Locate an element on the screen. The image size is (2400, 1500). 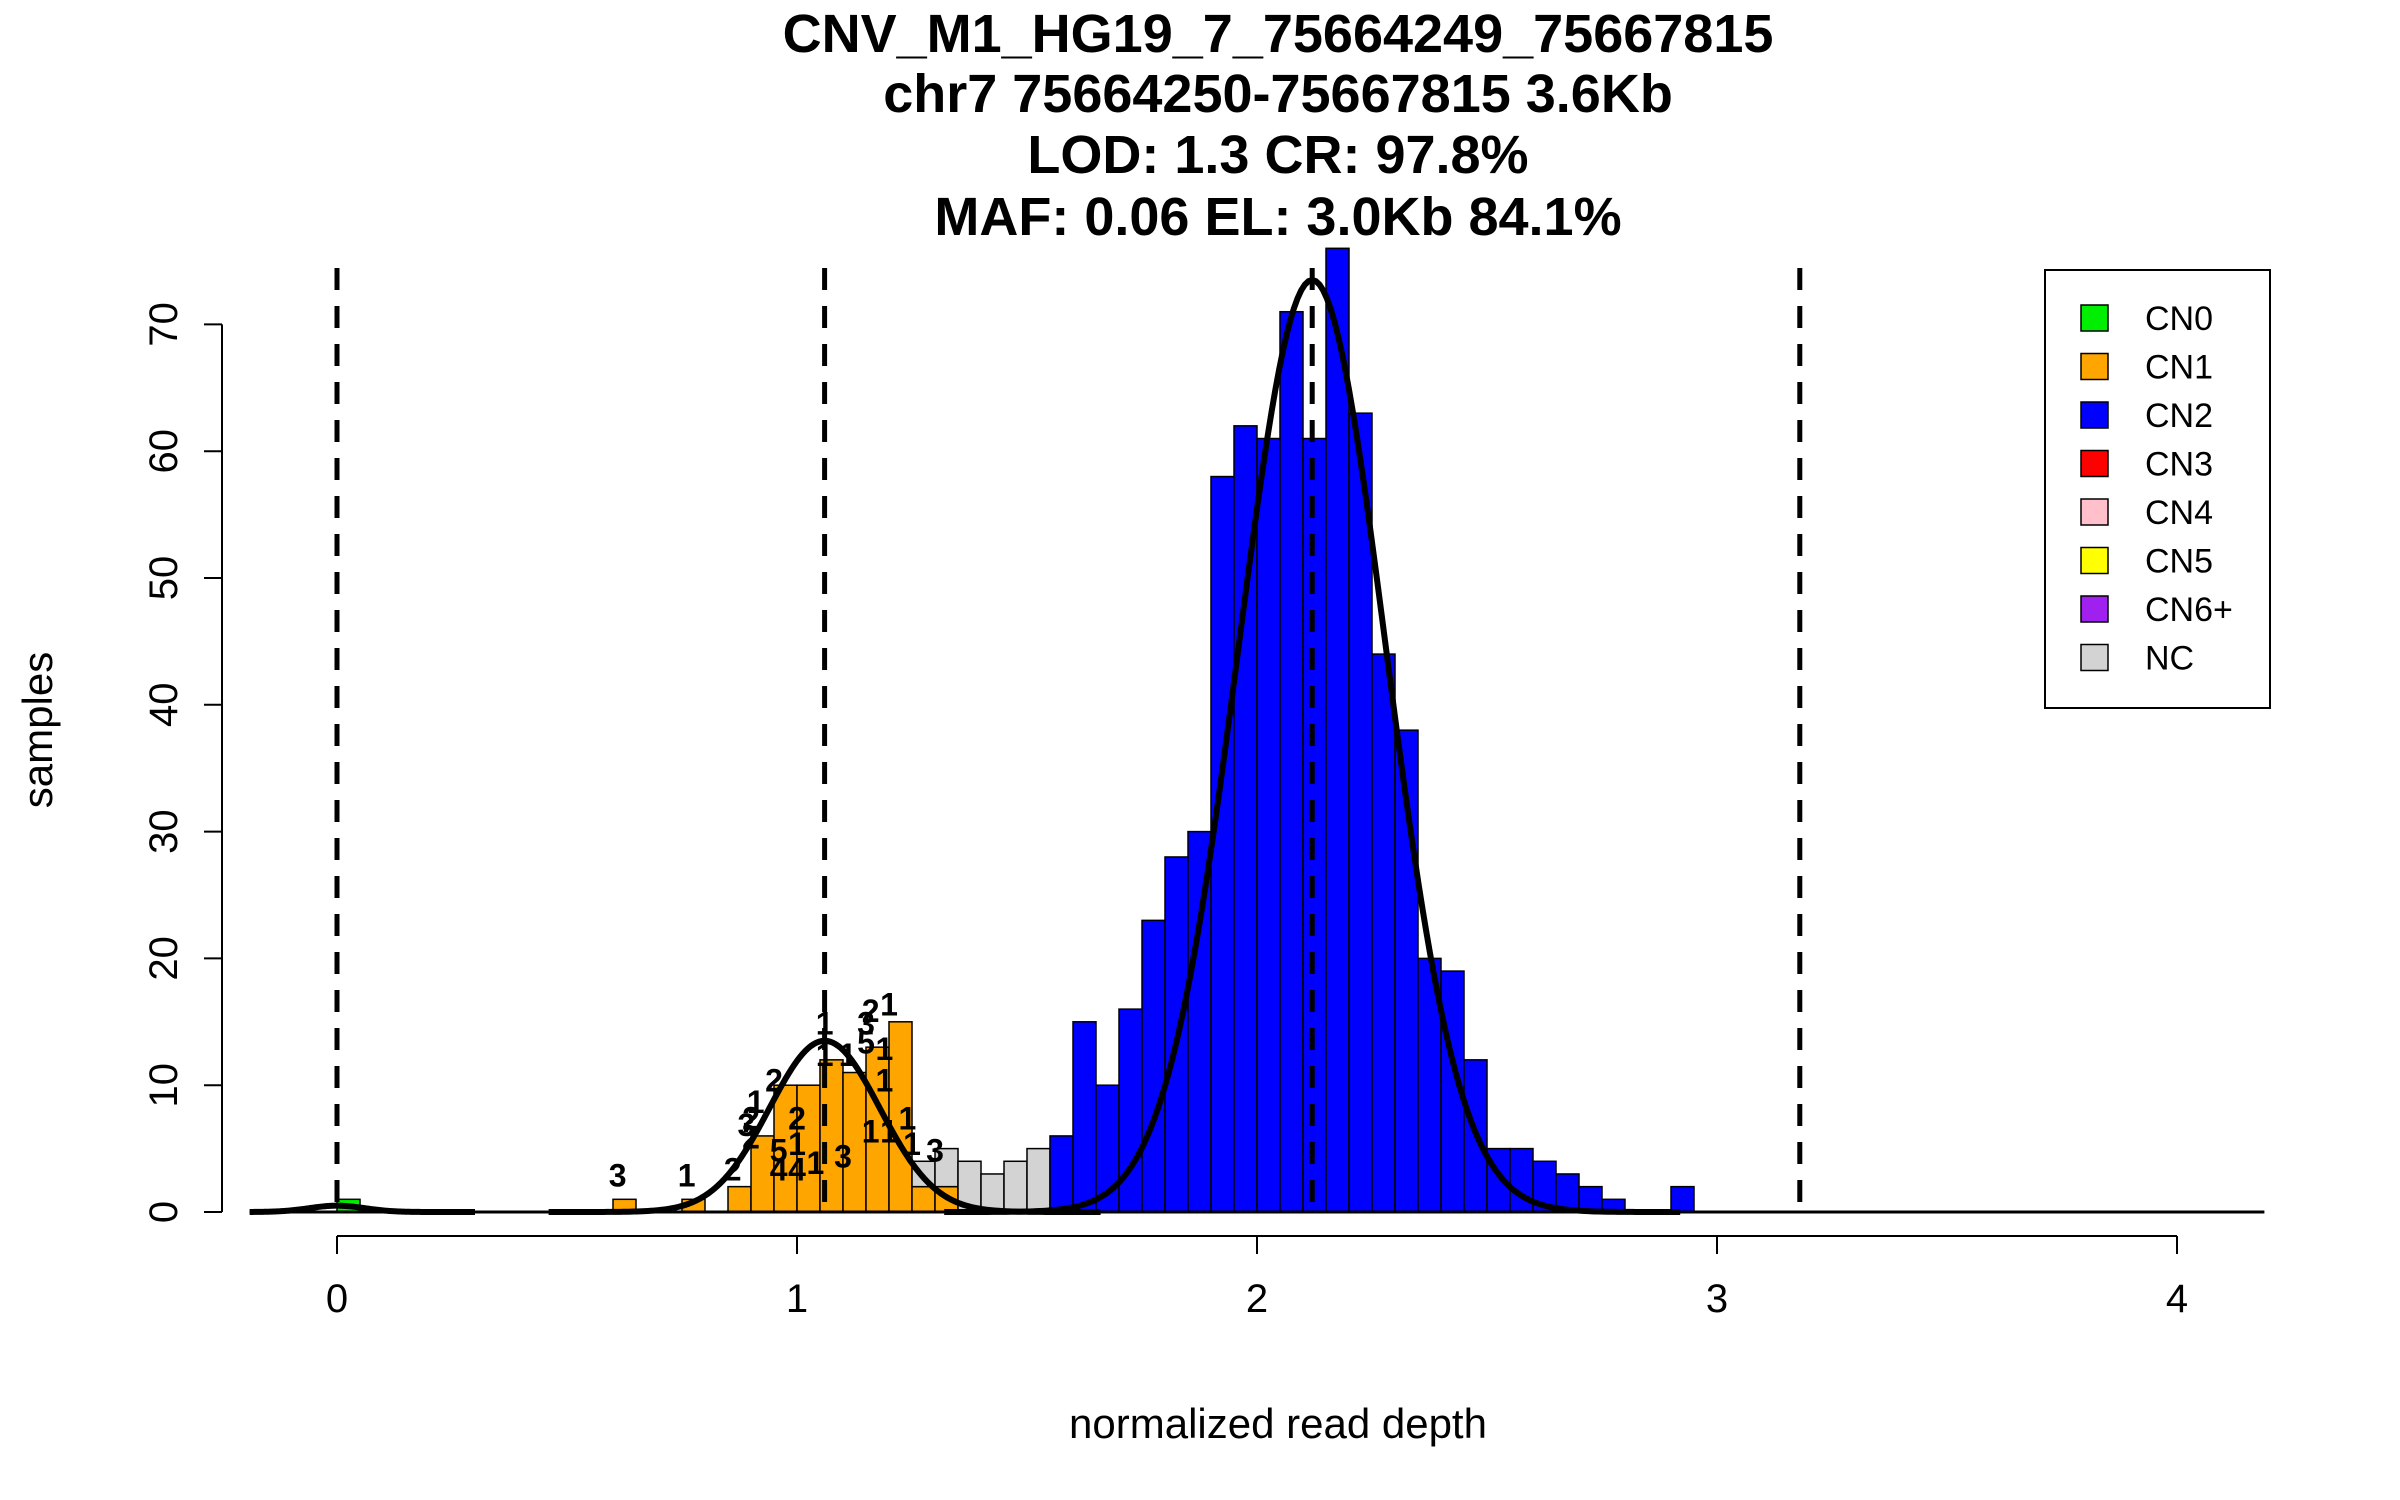
y-tick-label-2: 20 is located at coordinates (164, 958).